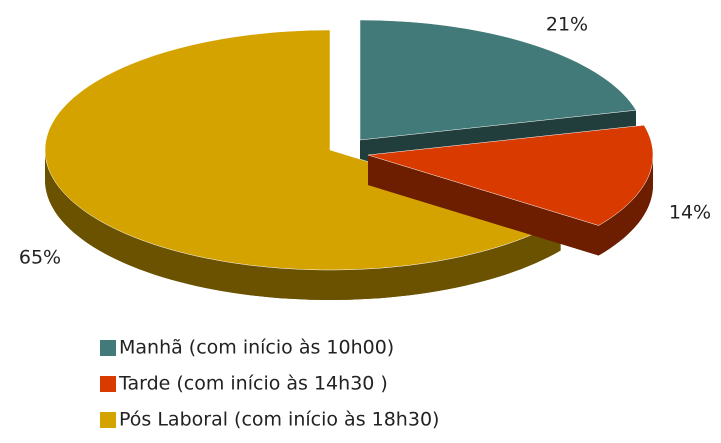 Image resolution: width=721 pixels, height=443 pixels. What do you see at coordinates (690, 213) in the screenshot?
I see `data-label: 14%` at bounding box center [690, 213].